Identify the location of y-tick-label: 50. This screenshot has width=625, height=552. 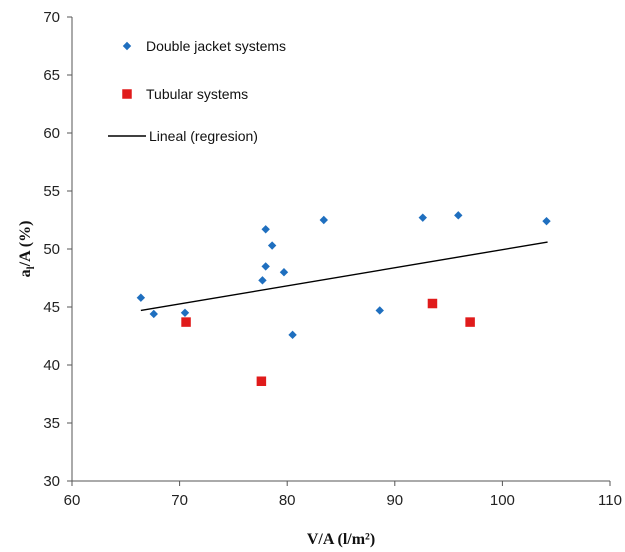
(51, 249).